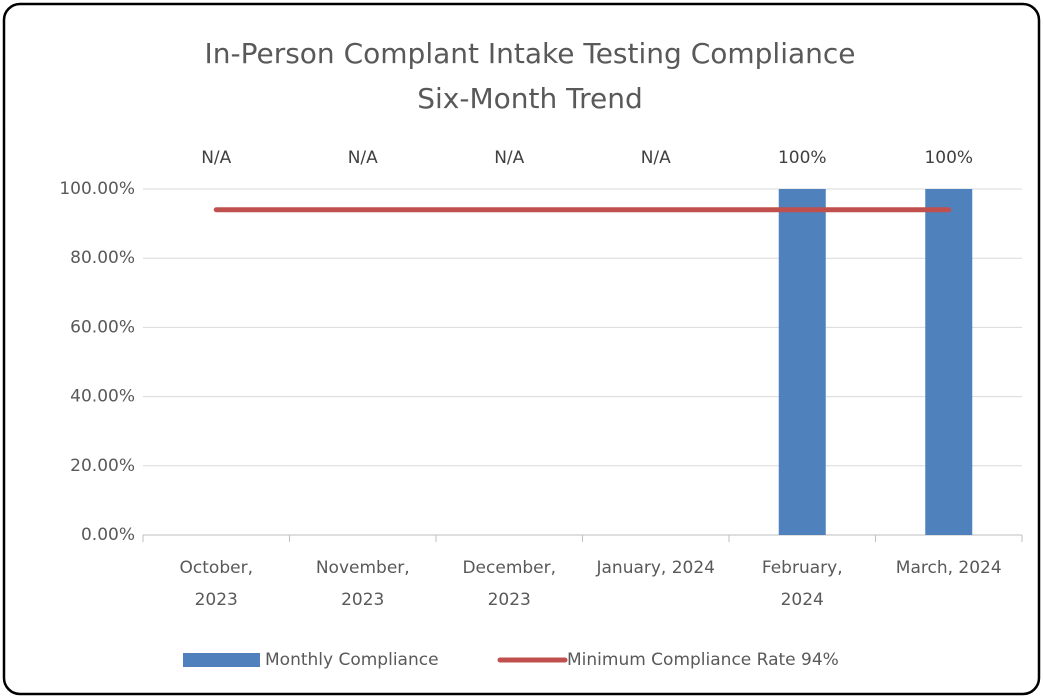 Image resolution: width=1043 pixels, height=698 pixels. Describe the element at coordinates (221, 660) in the screenshot. I see `legend-swatch` at that location.